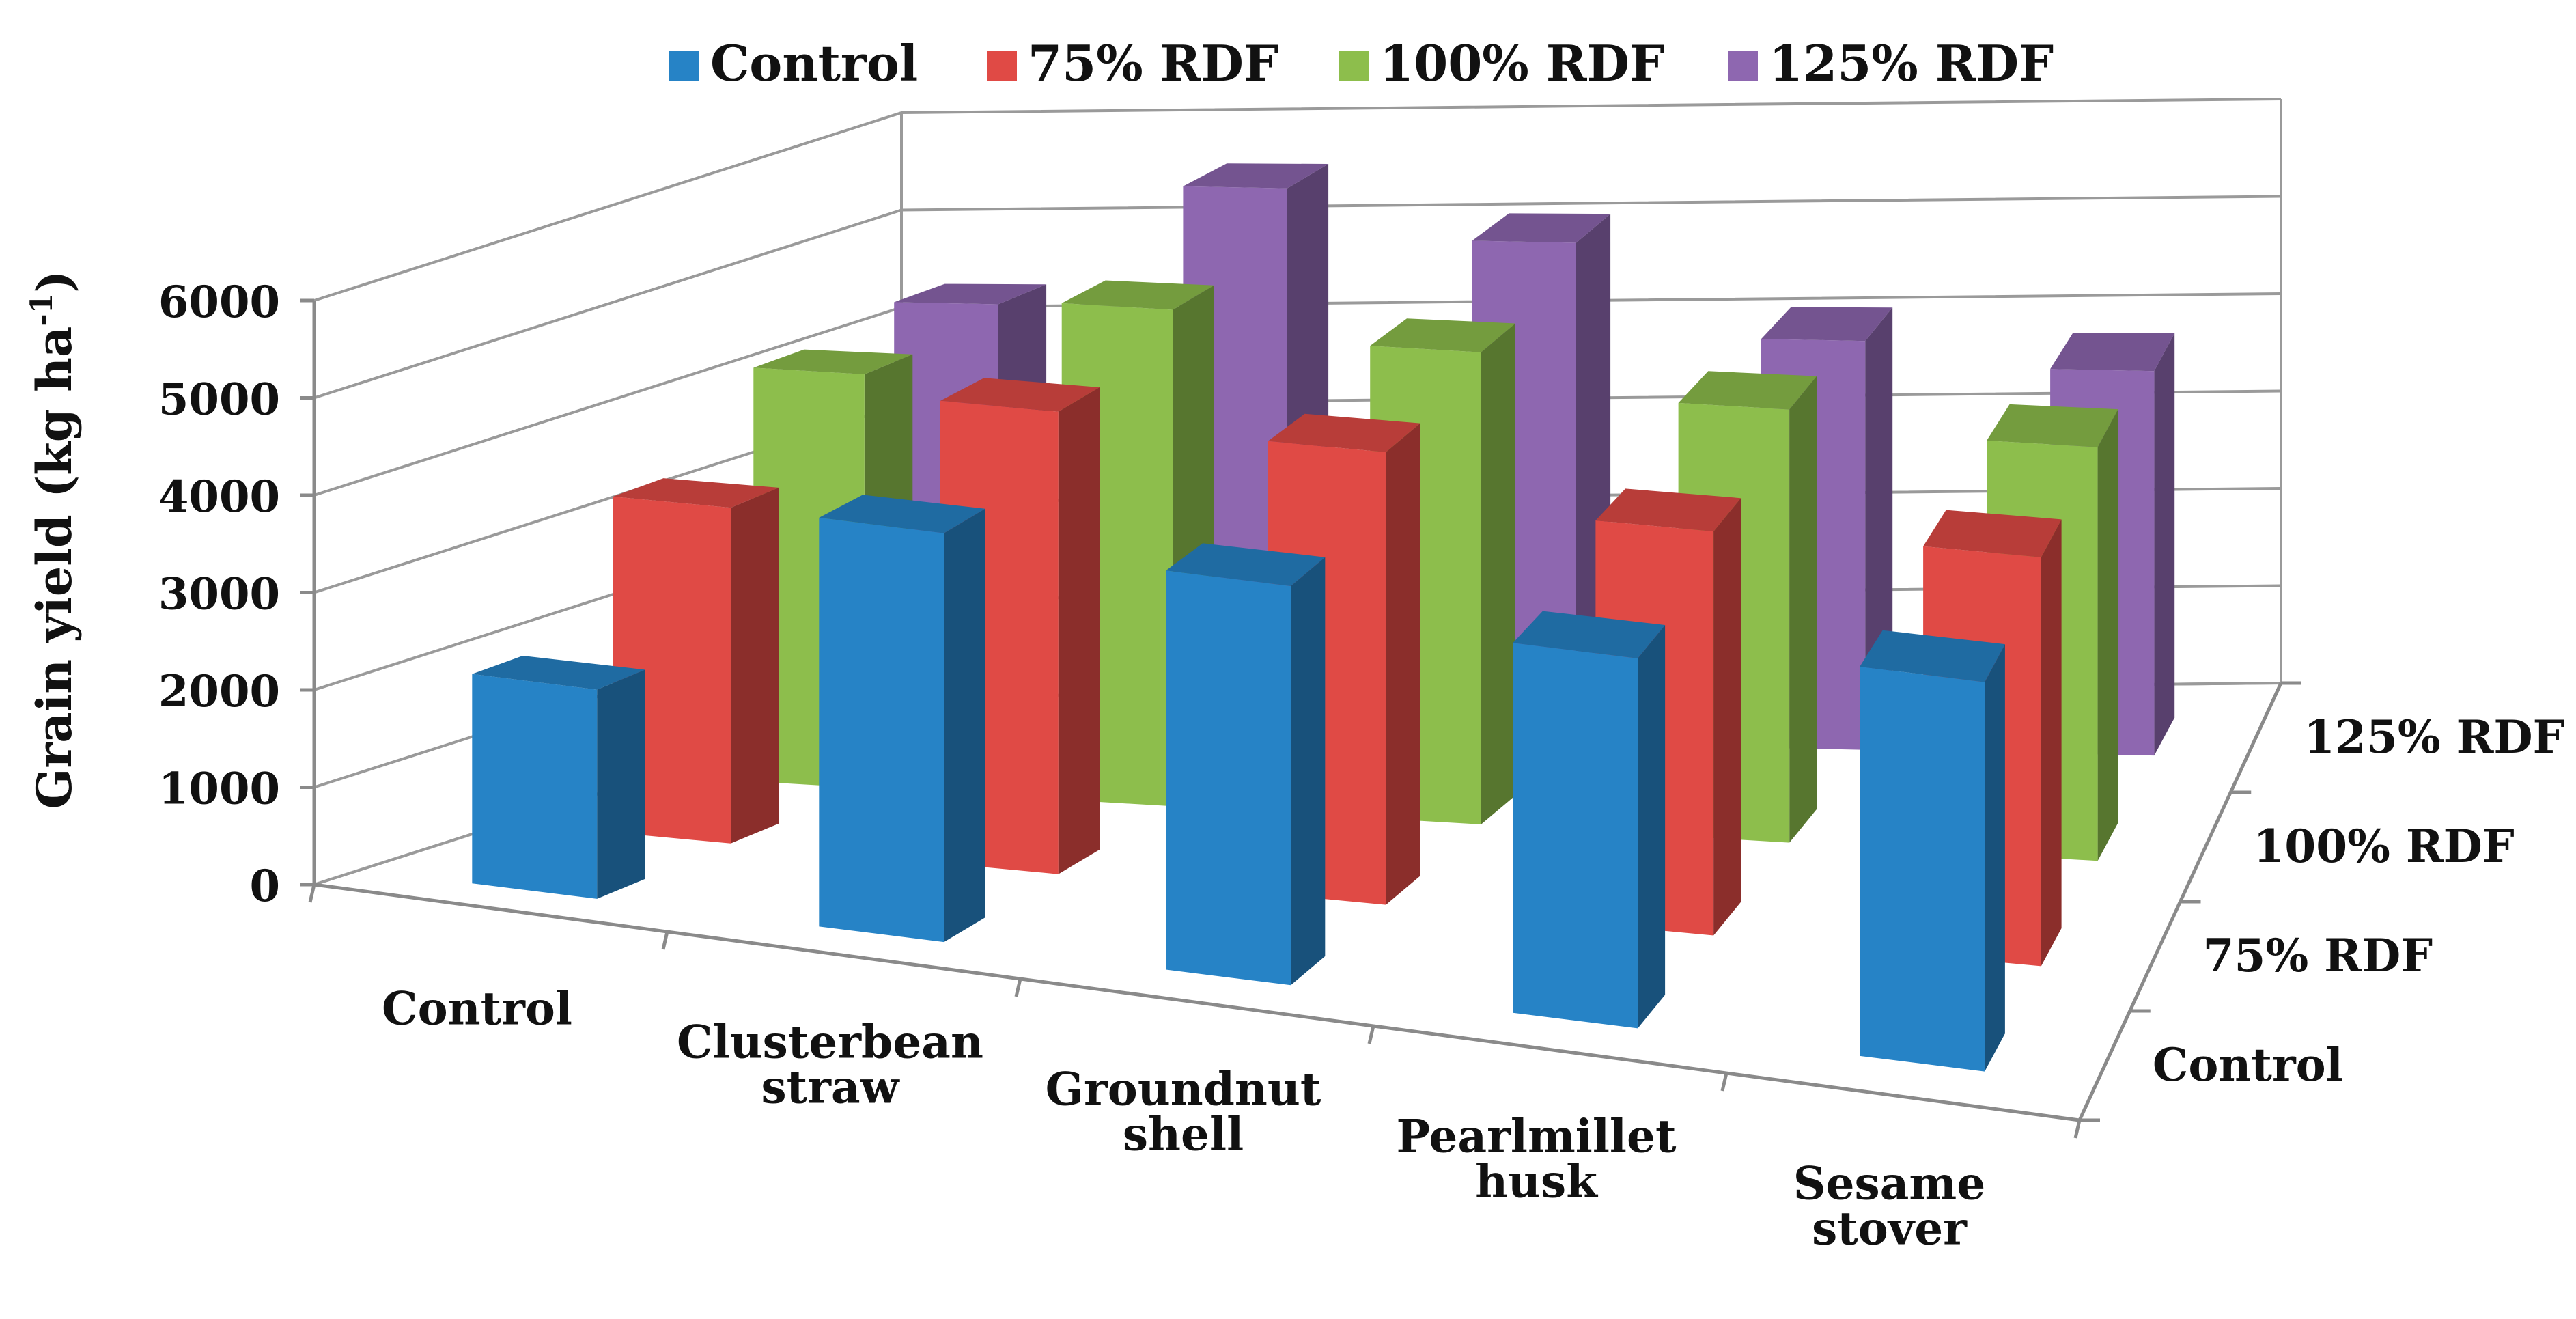 The image size is (2576, 1319). What do you see at coordinates (1911, 63) in the screenshot?
I see `legend-label: 125% RDF` at bounding box center [1911, 63].